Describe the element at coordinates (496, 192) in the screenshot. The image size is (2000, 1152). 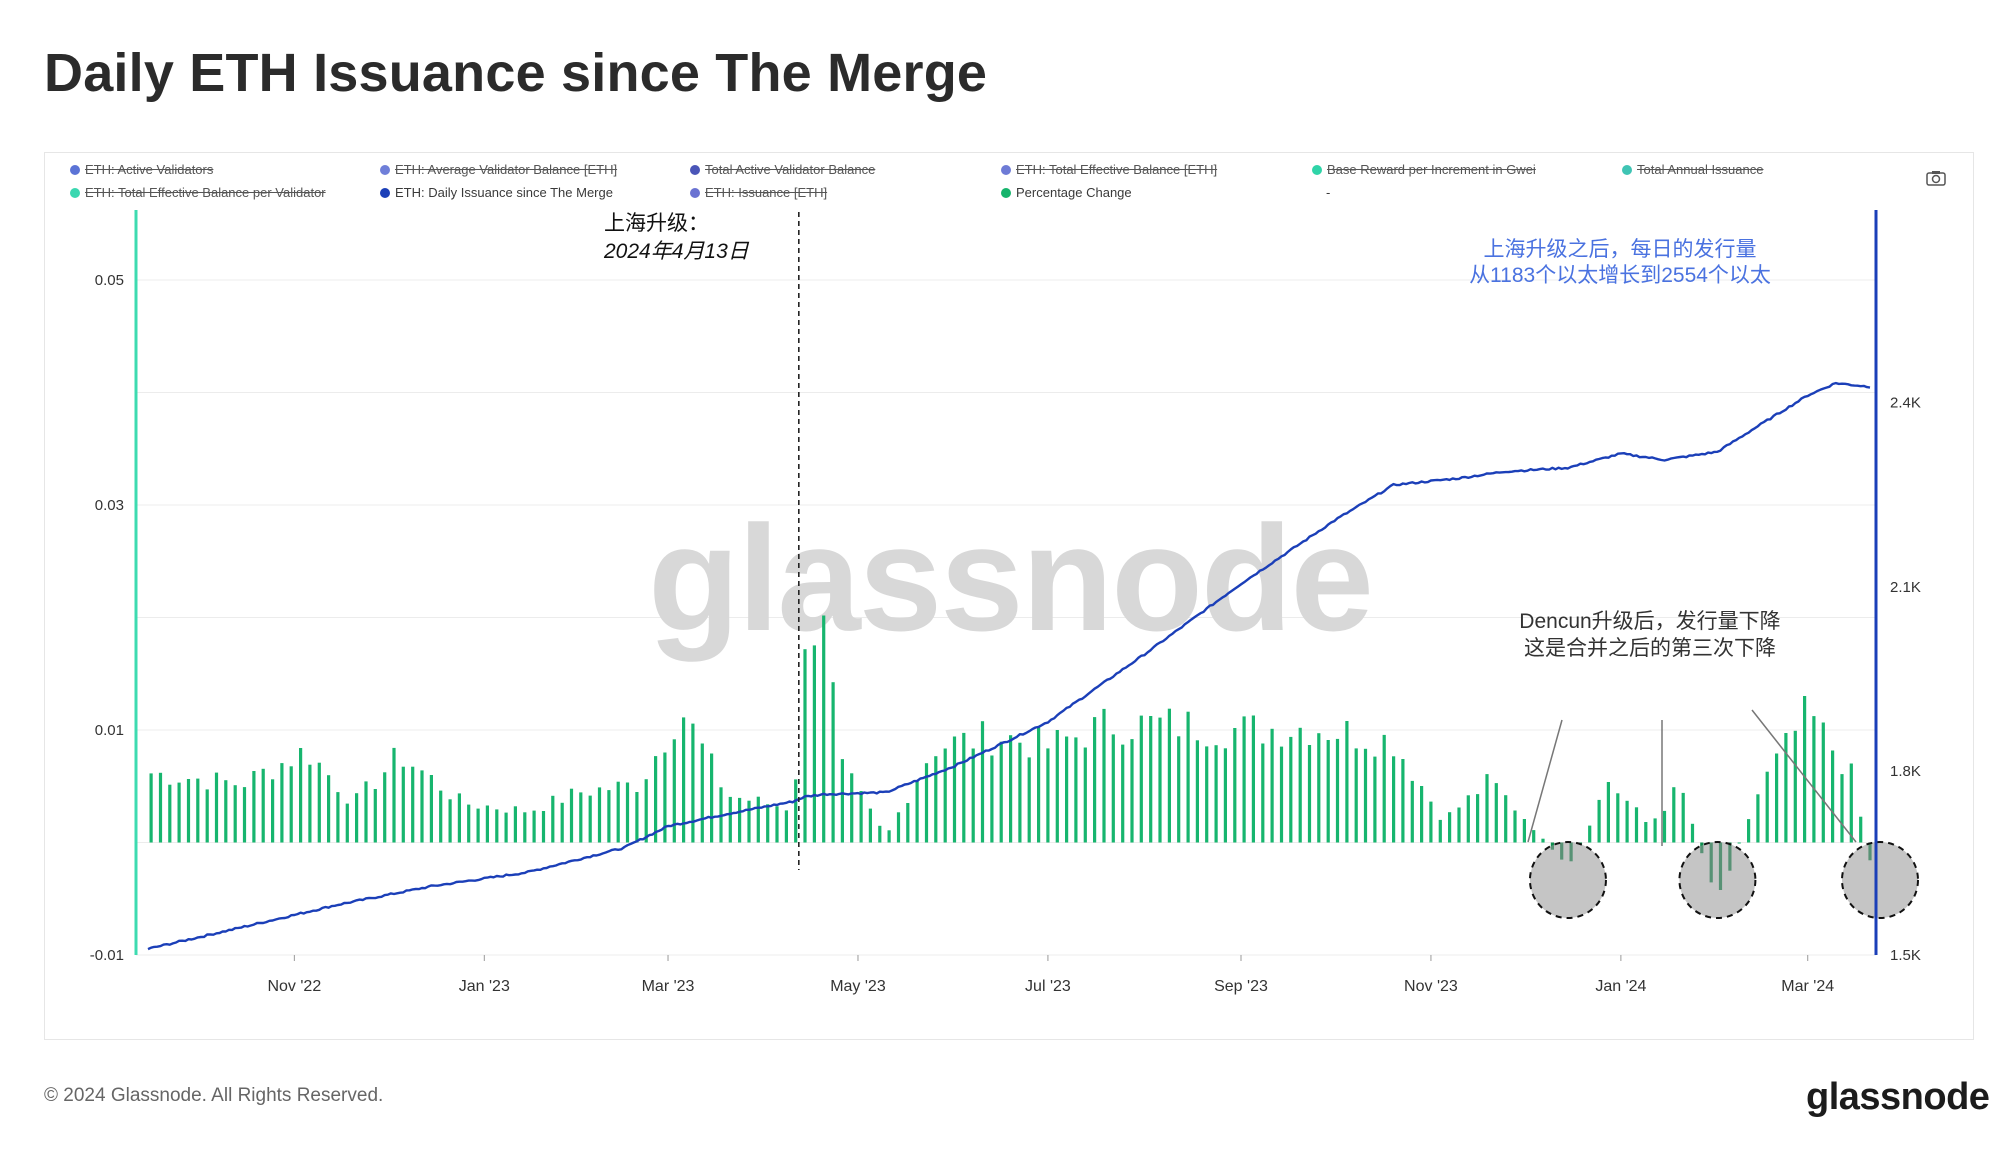
I see `legend-item-daily-issuance: ETH: Daily Issuance since The Merge` at that location.